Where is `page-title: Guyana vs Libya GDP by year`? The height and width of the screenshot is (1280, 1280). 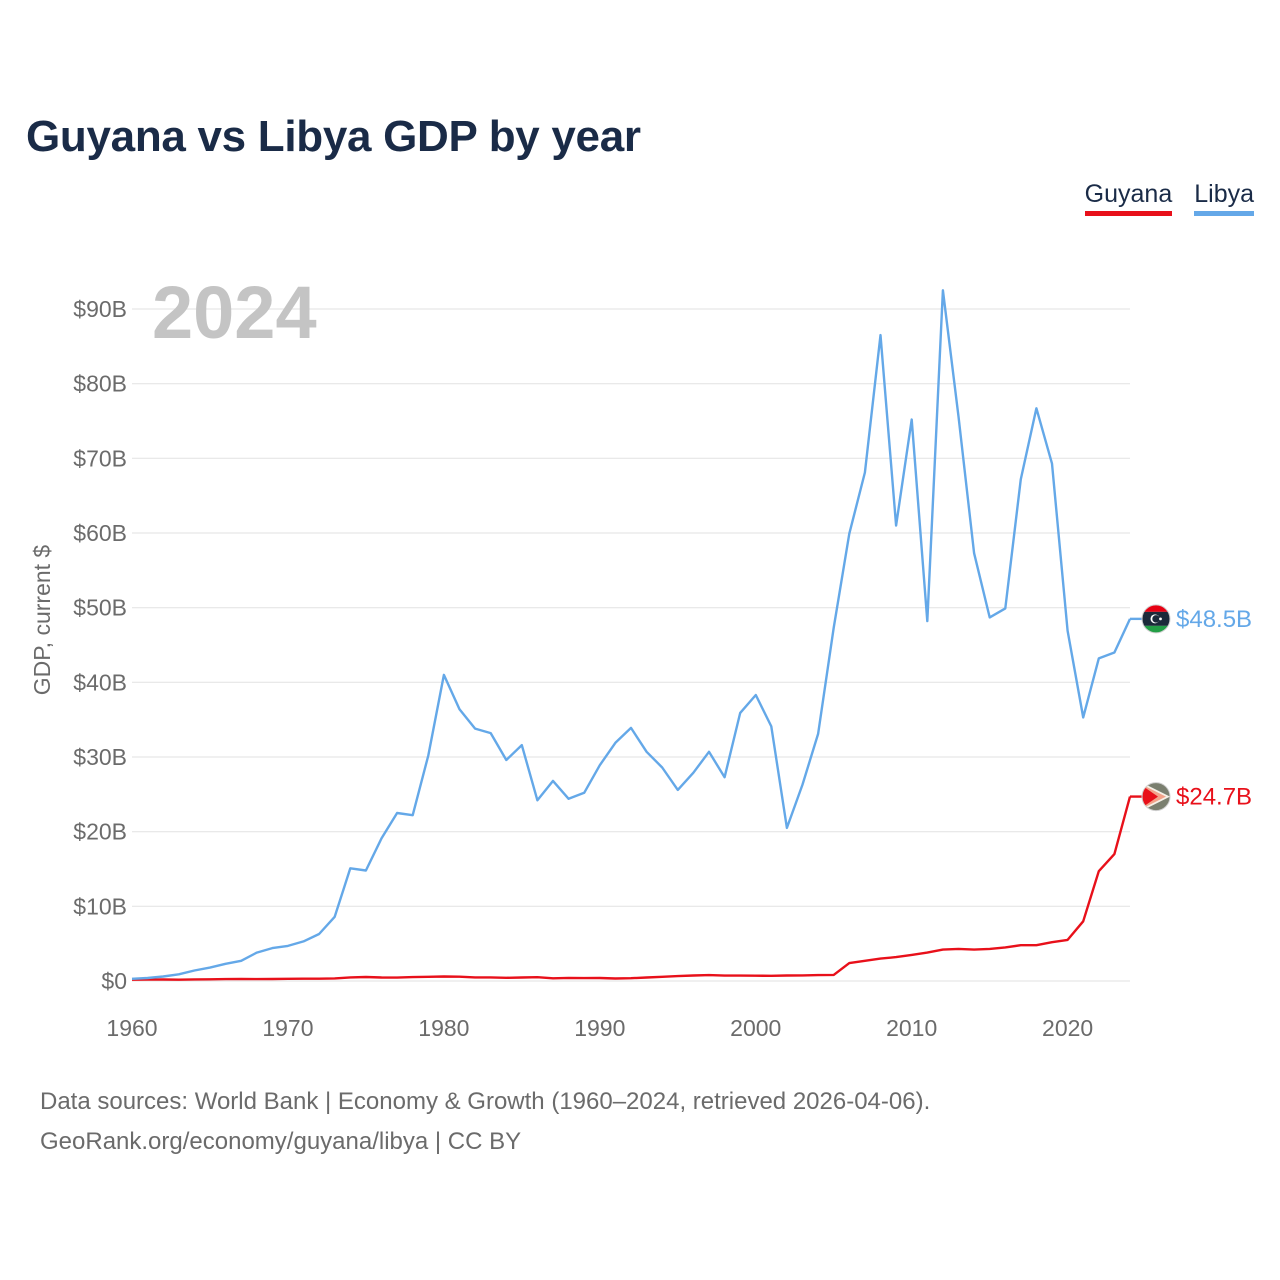 page-title: Guyana vs Libya GDP by year is located at coordinates (333, 136).